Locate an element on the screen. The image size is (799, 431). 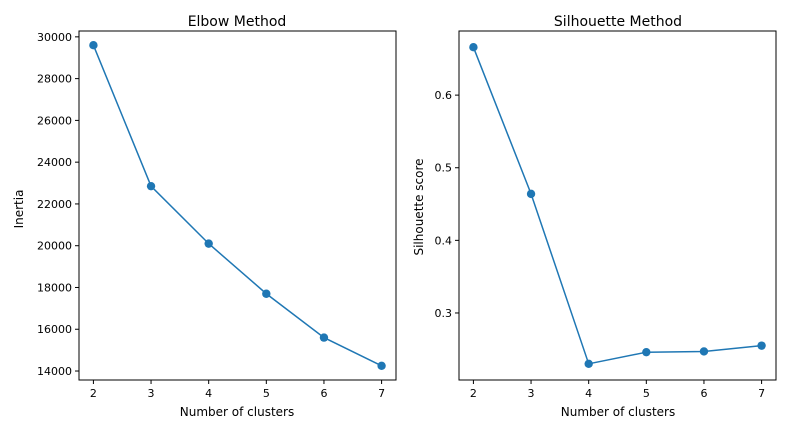
elbow-chart-ytick-label: 24000 is located at coordinates (54, 162).